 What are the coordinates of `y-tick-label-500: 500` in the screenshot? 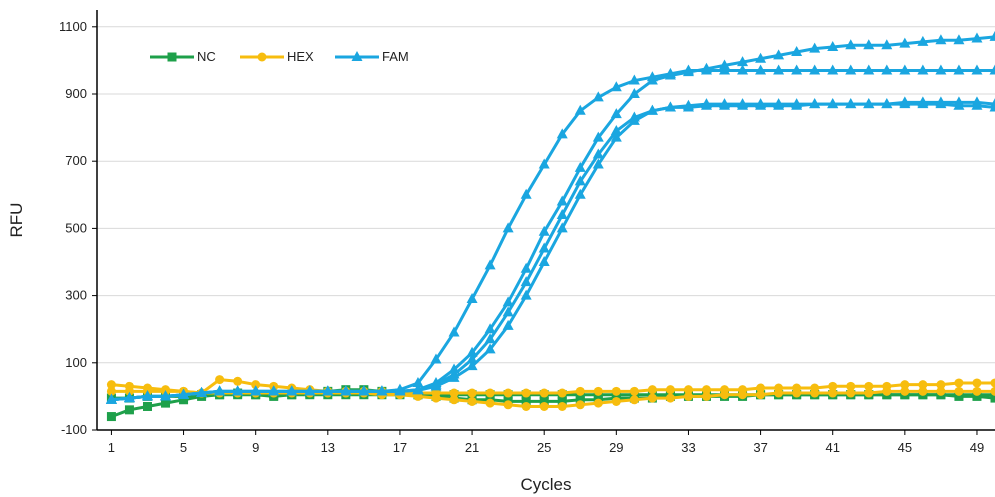 It's located at (76, 227).